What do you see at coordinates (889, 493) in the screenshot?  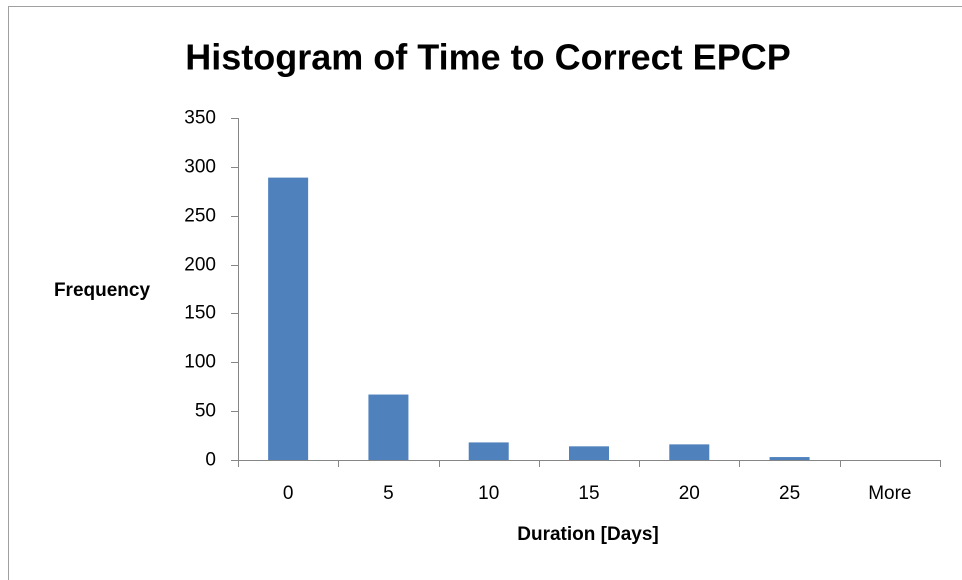 I see `x-tick-label: More` at bounding box center [889, 493].